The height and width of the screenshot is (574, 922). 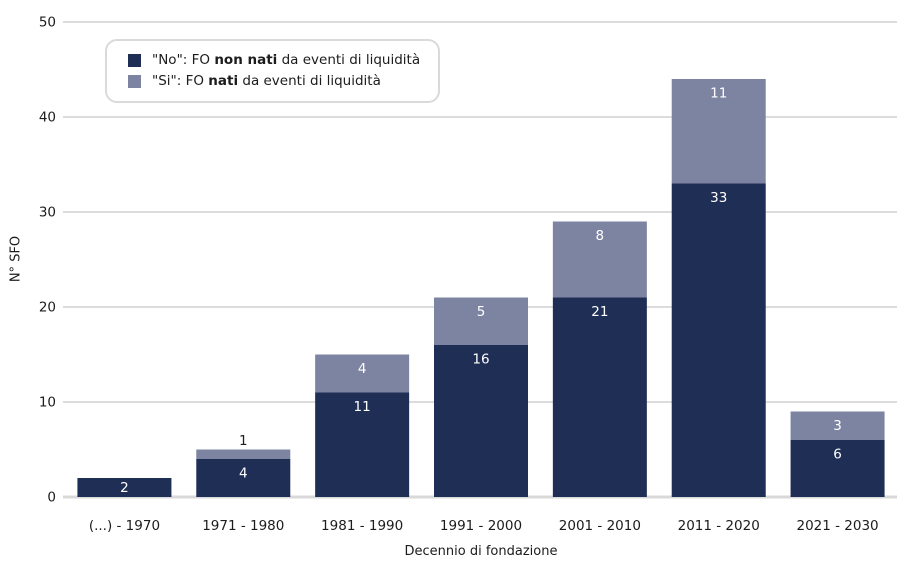 I want to click on legend-swatch-si-icon, so click(x=134, y=81).